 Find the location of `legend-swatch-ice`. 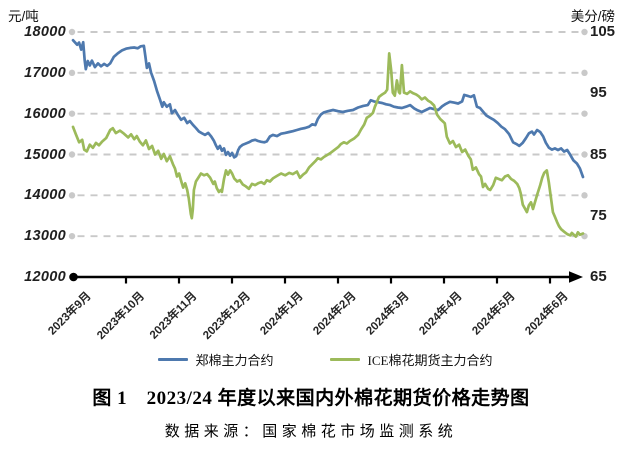

legend-swatch-ice is located at coordinates (344, 359).